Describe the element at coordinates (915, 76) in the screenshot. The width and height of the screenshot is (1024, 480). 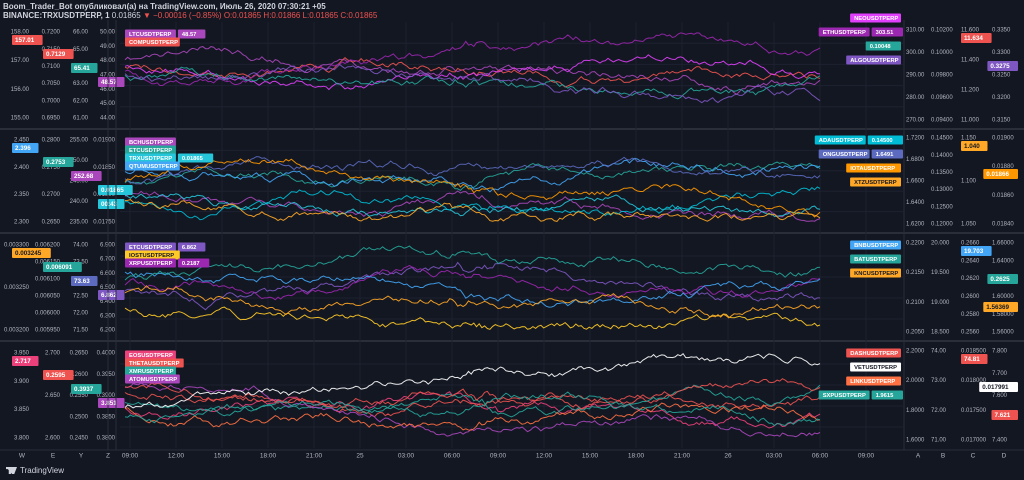
I see `right-axis-tick: 290.00` at that location.